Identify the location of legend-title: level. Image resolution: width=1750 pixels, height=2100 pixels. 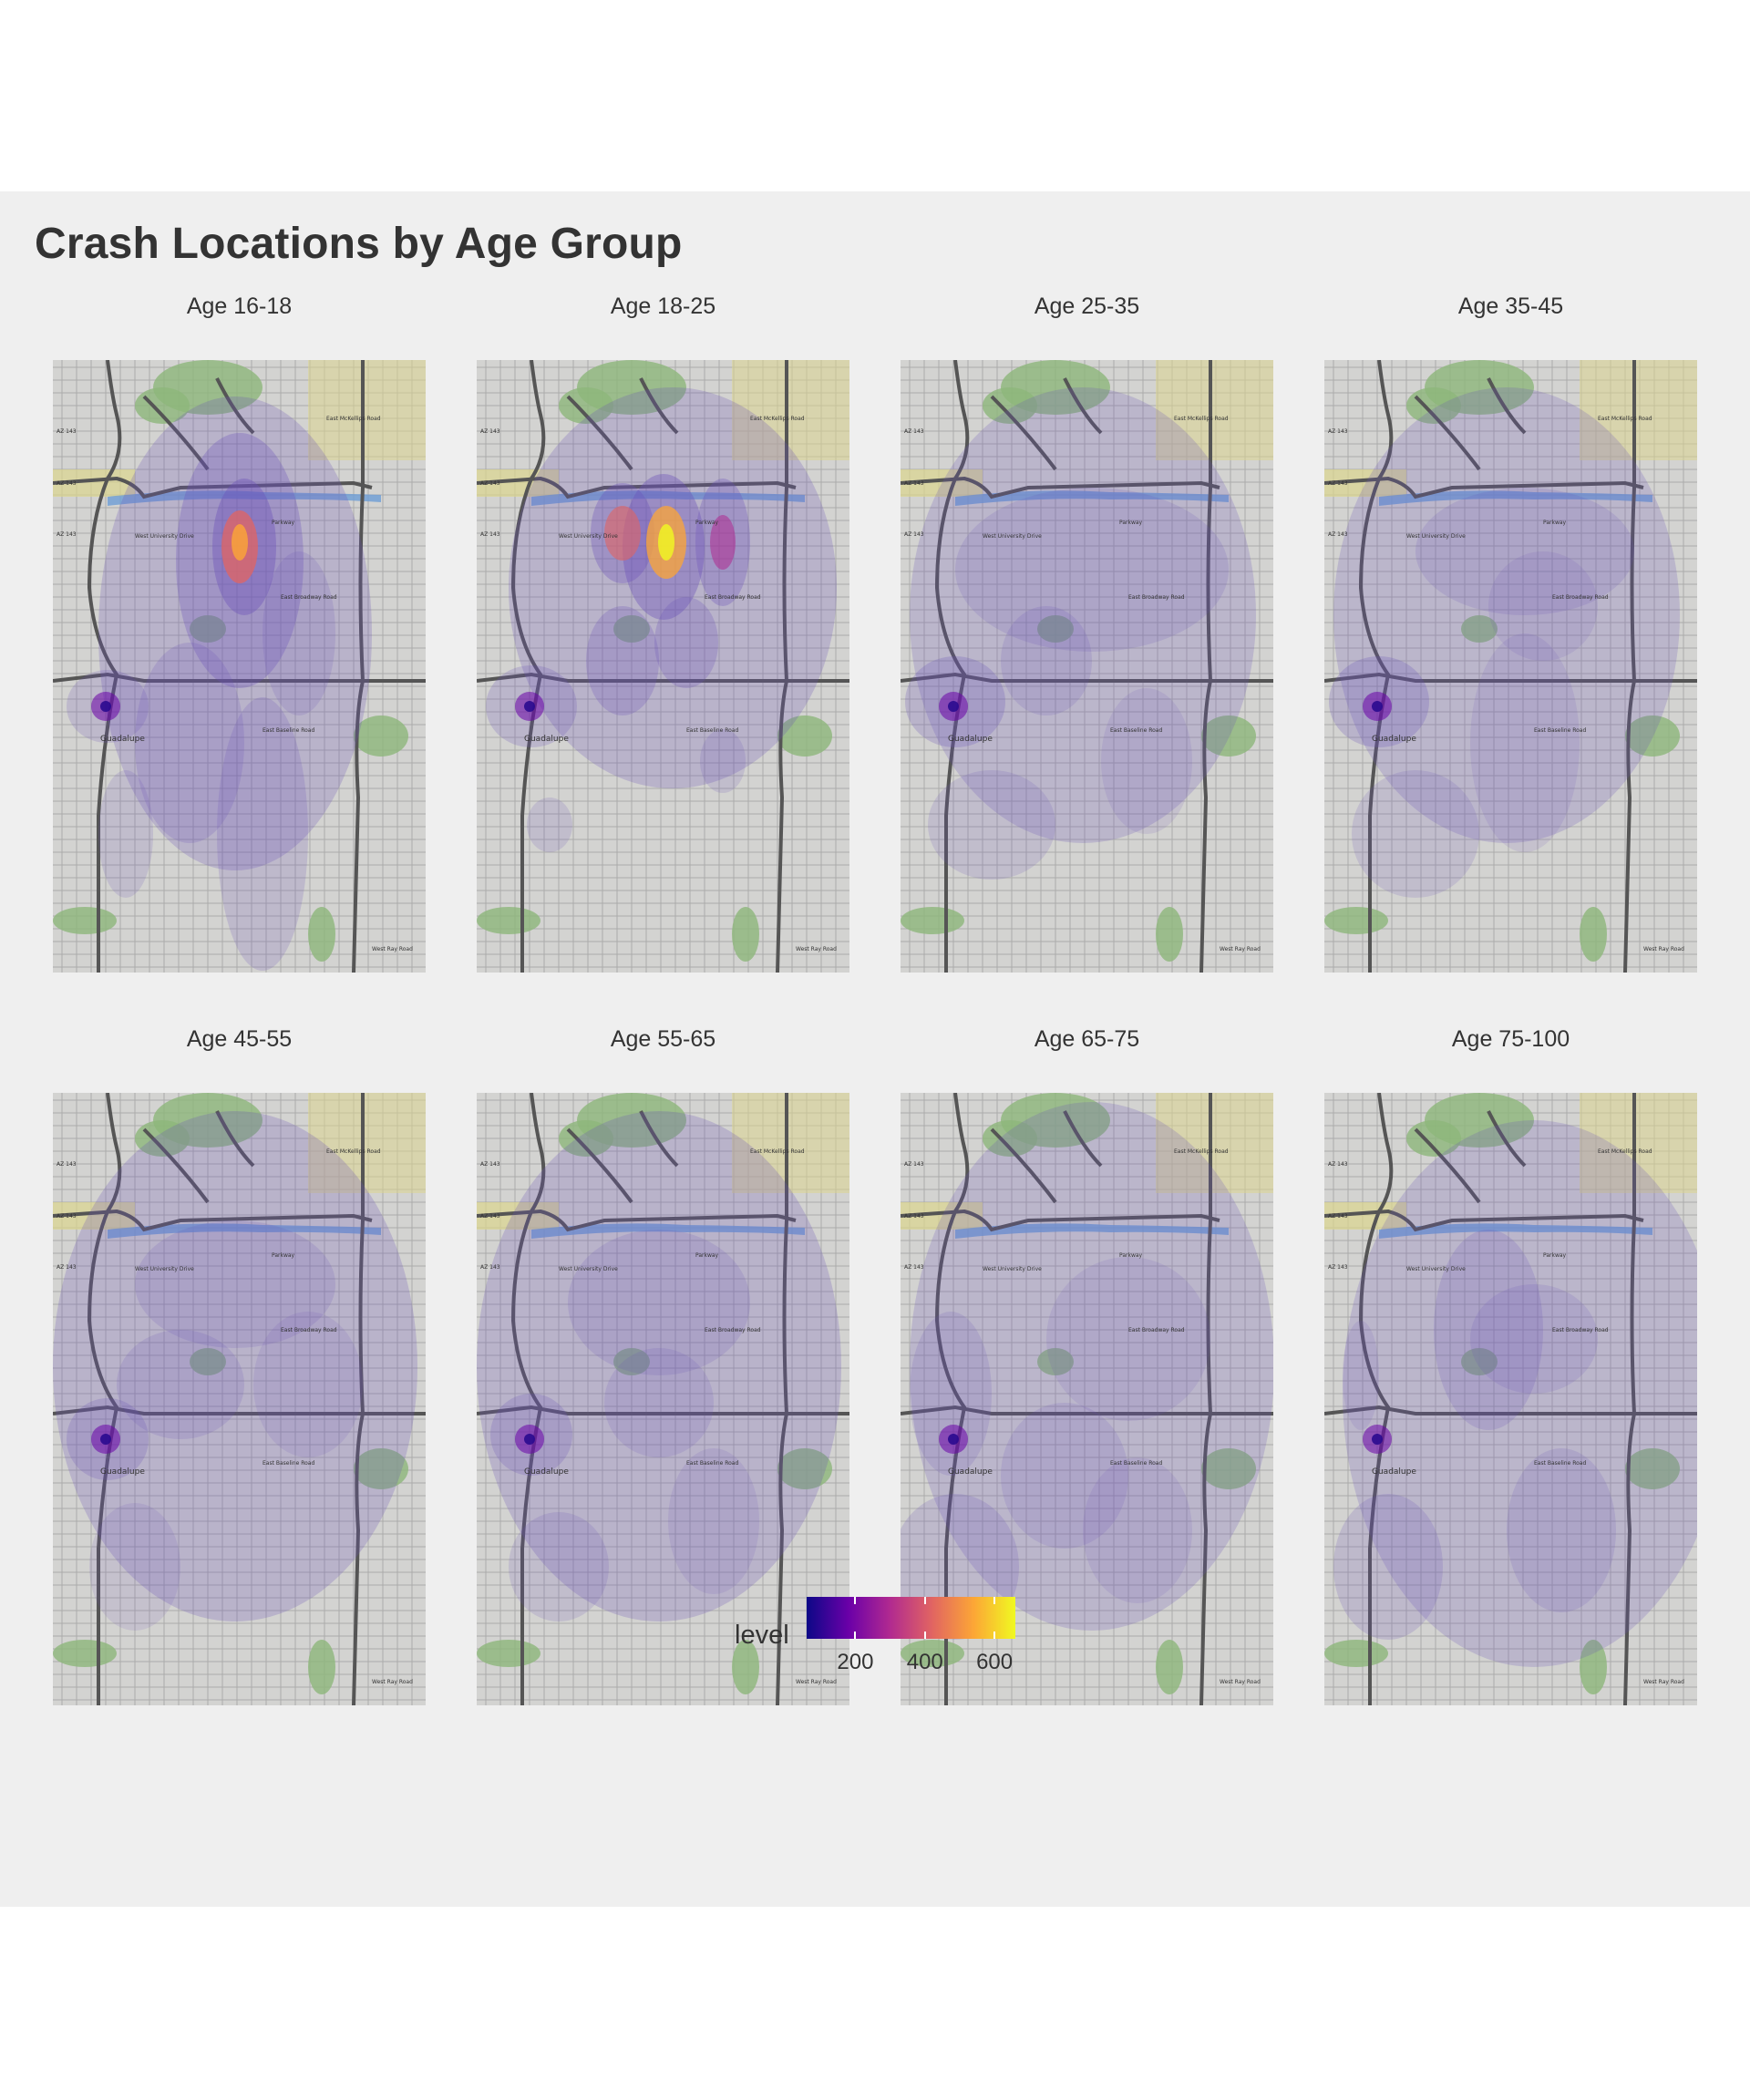
(762, 1635).